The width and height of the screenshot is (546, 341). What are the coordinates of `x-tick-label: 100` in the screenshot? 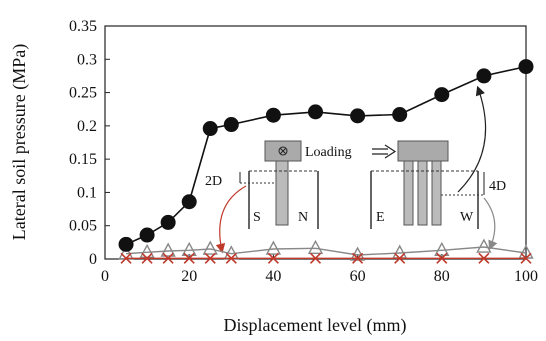 It's located at (526, 276).